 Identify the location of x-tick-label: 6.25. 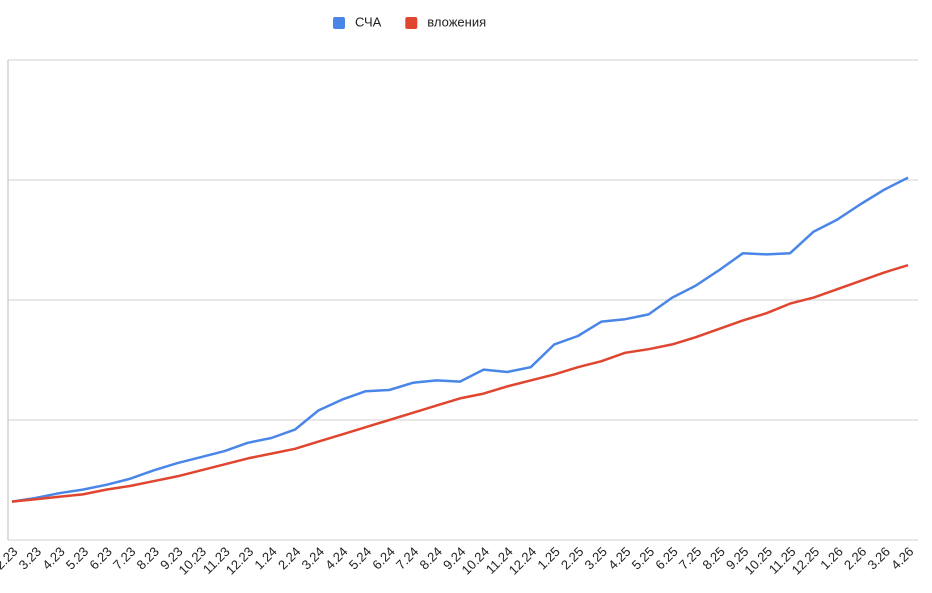
(666, 558).